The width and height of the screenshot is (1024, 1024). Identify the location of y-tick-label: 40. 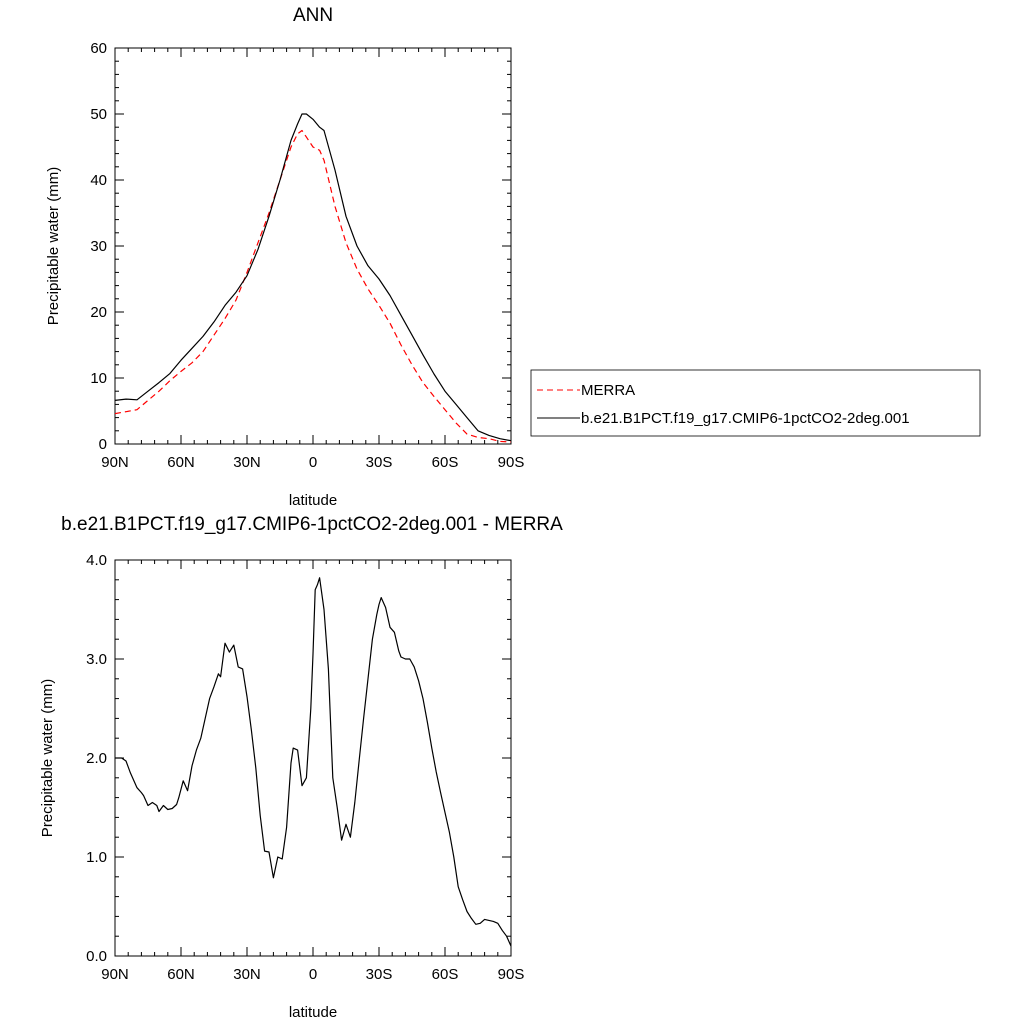
(98, 180).